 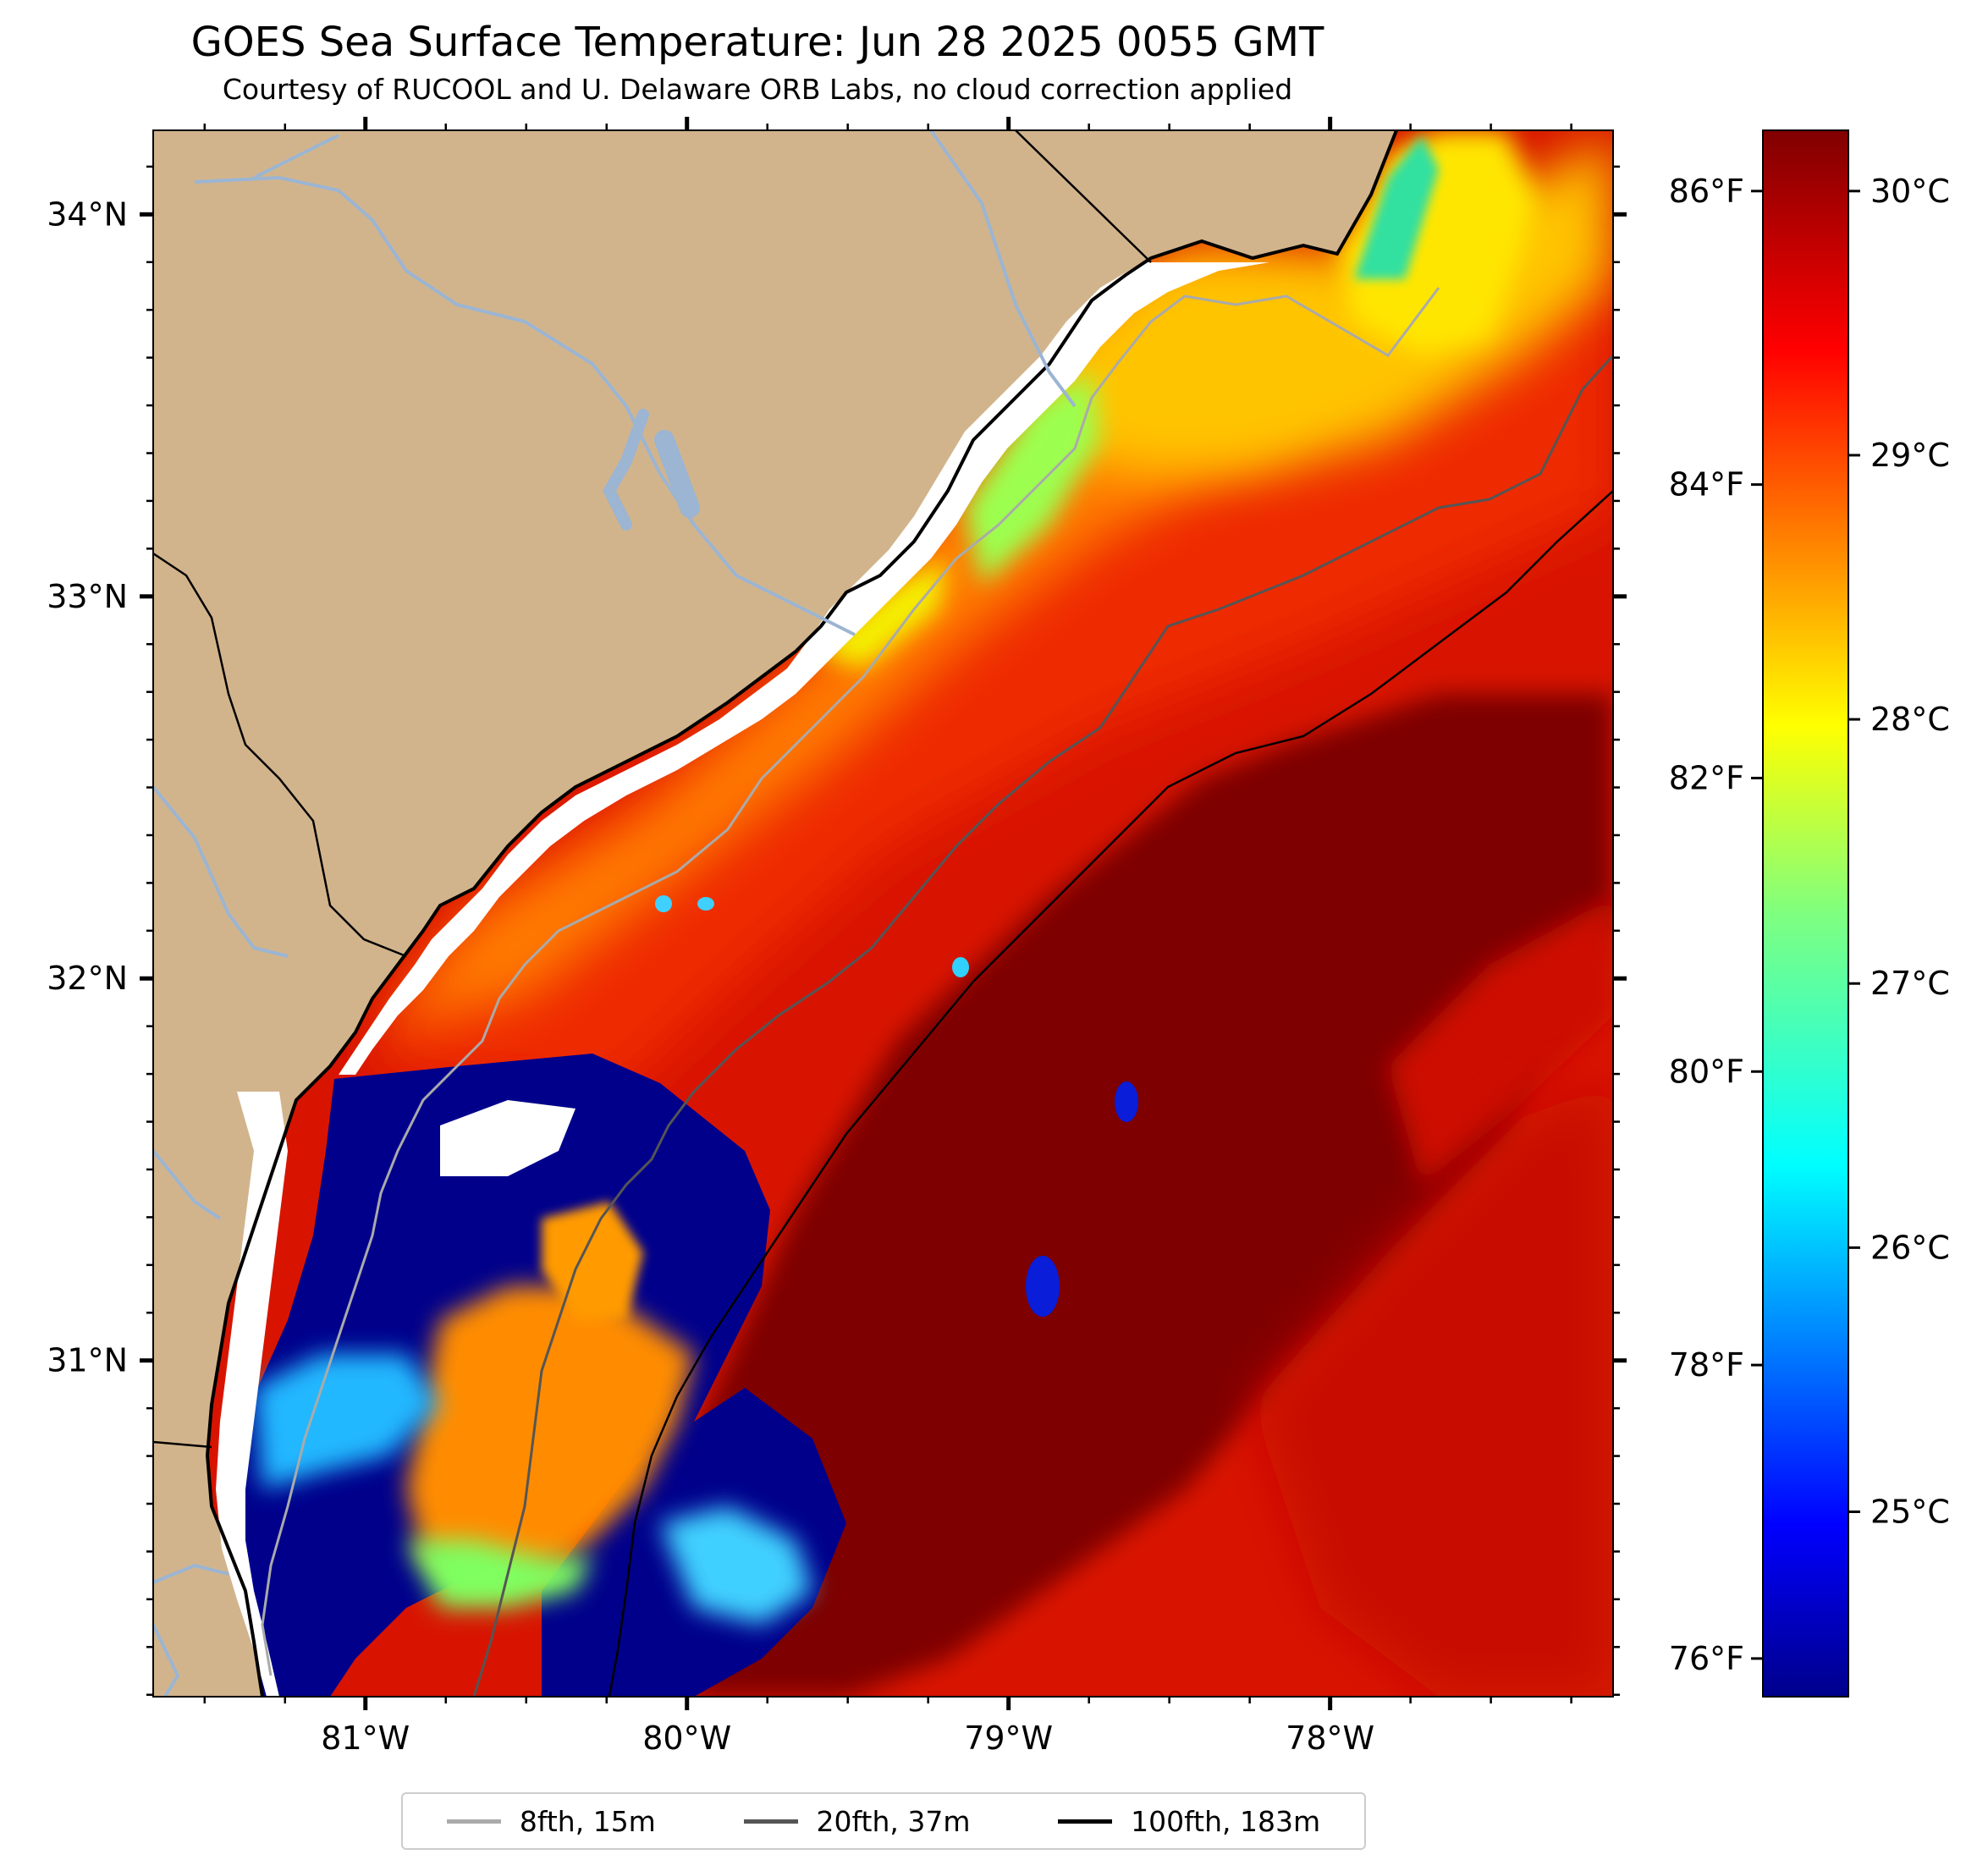 I want to click on colorbar-fahrenheit-label: 84°F, so click(x=1706, y=485).